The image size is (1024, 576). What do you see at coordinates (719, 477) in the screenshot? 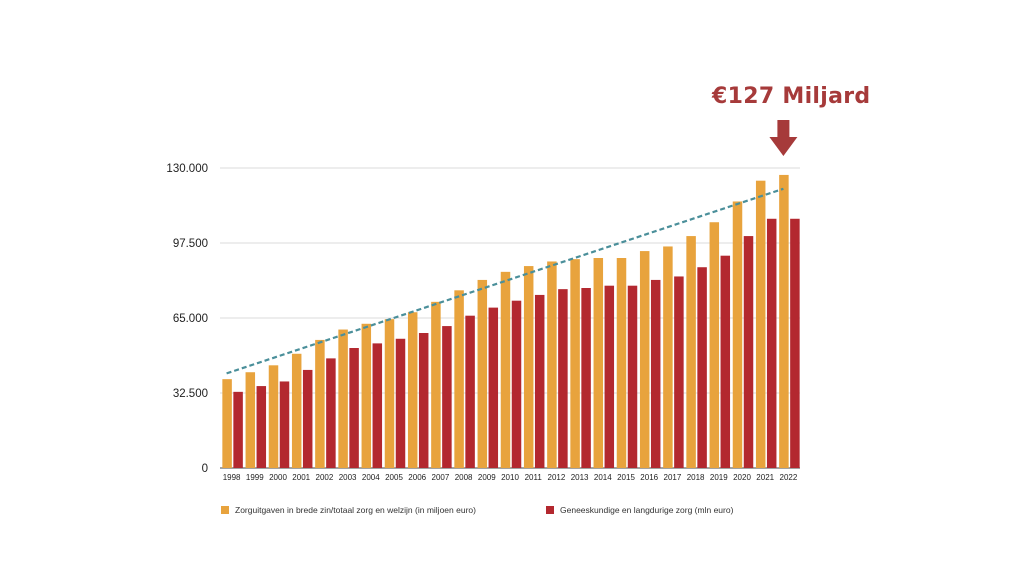
I see `x-tick-label: 2019` at bounding box center [719, 477].